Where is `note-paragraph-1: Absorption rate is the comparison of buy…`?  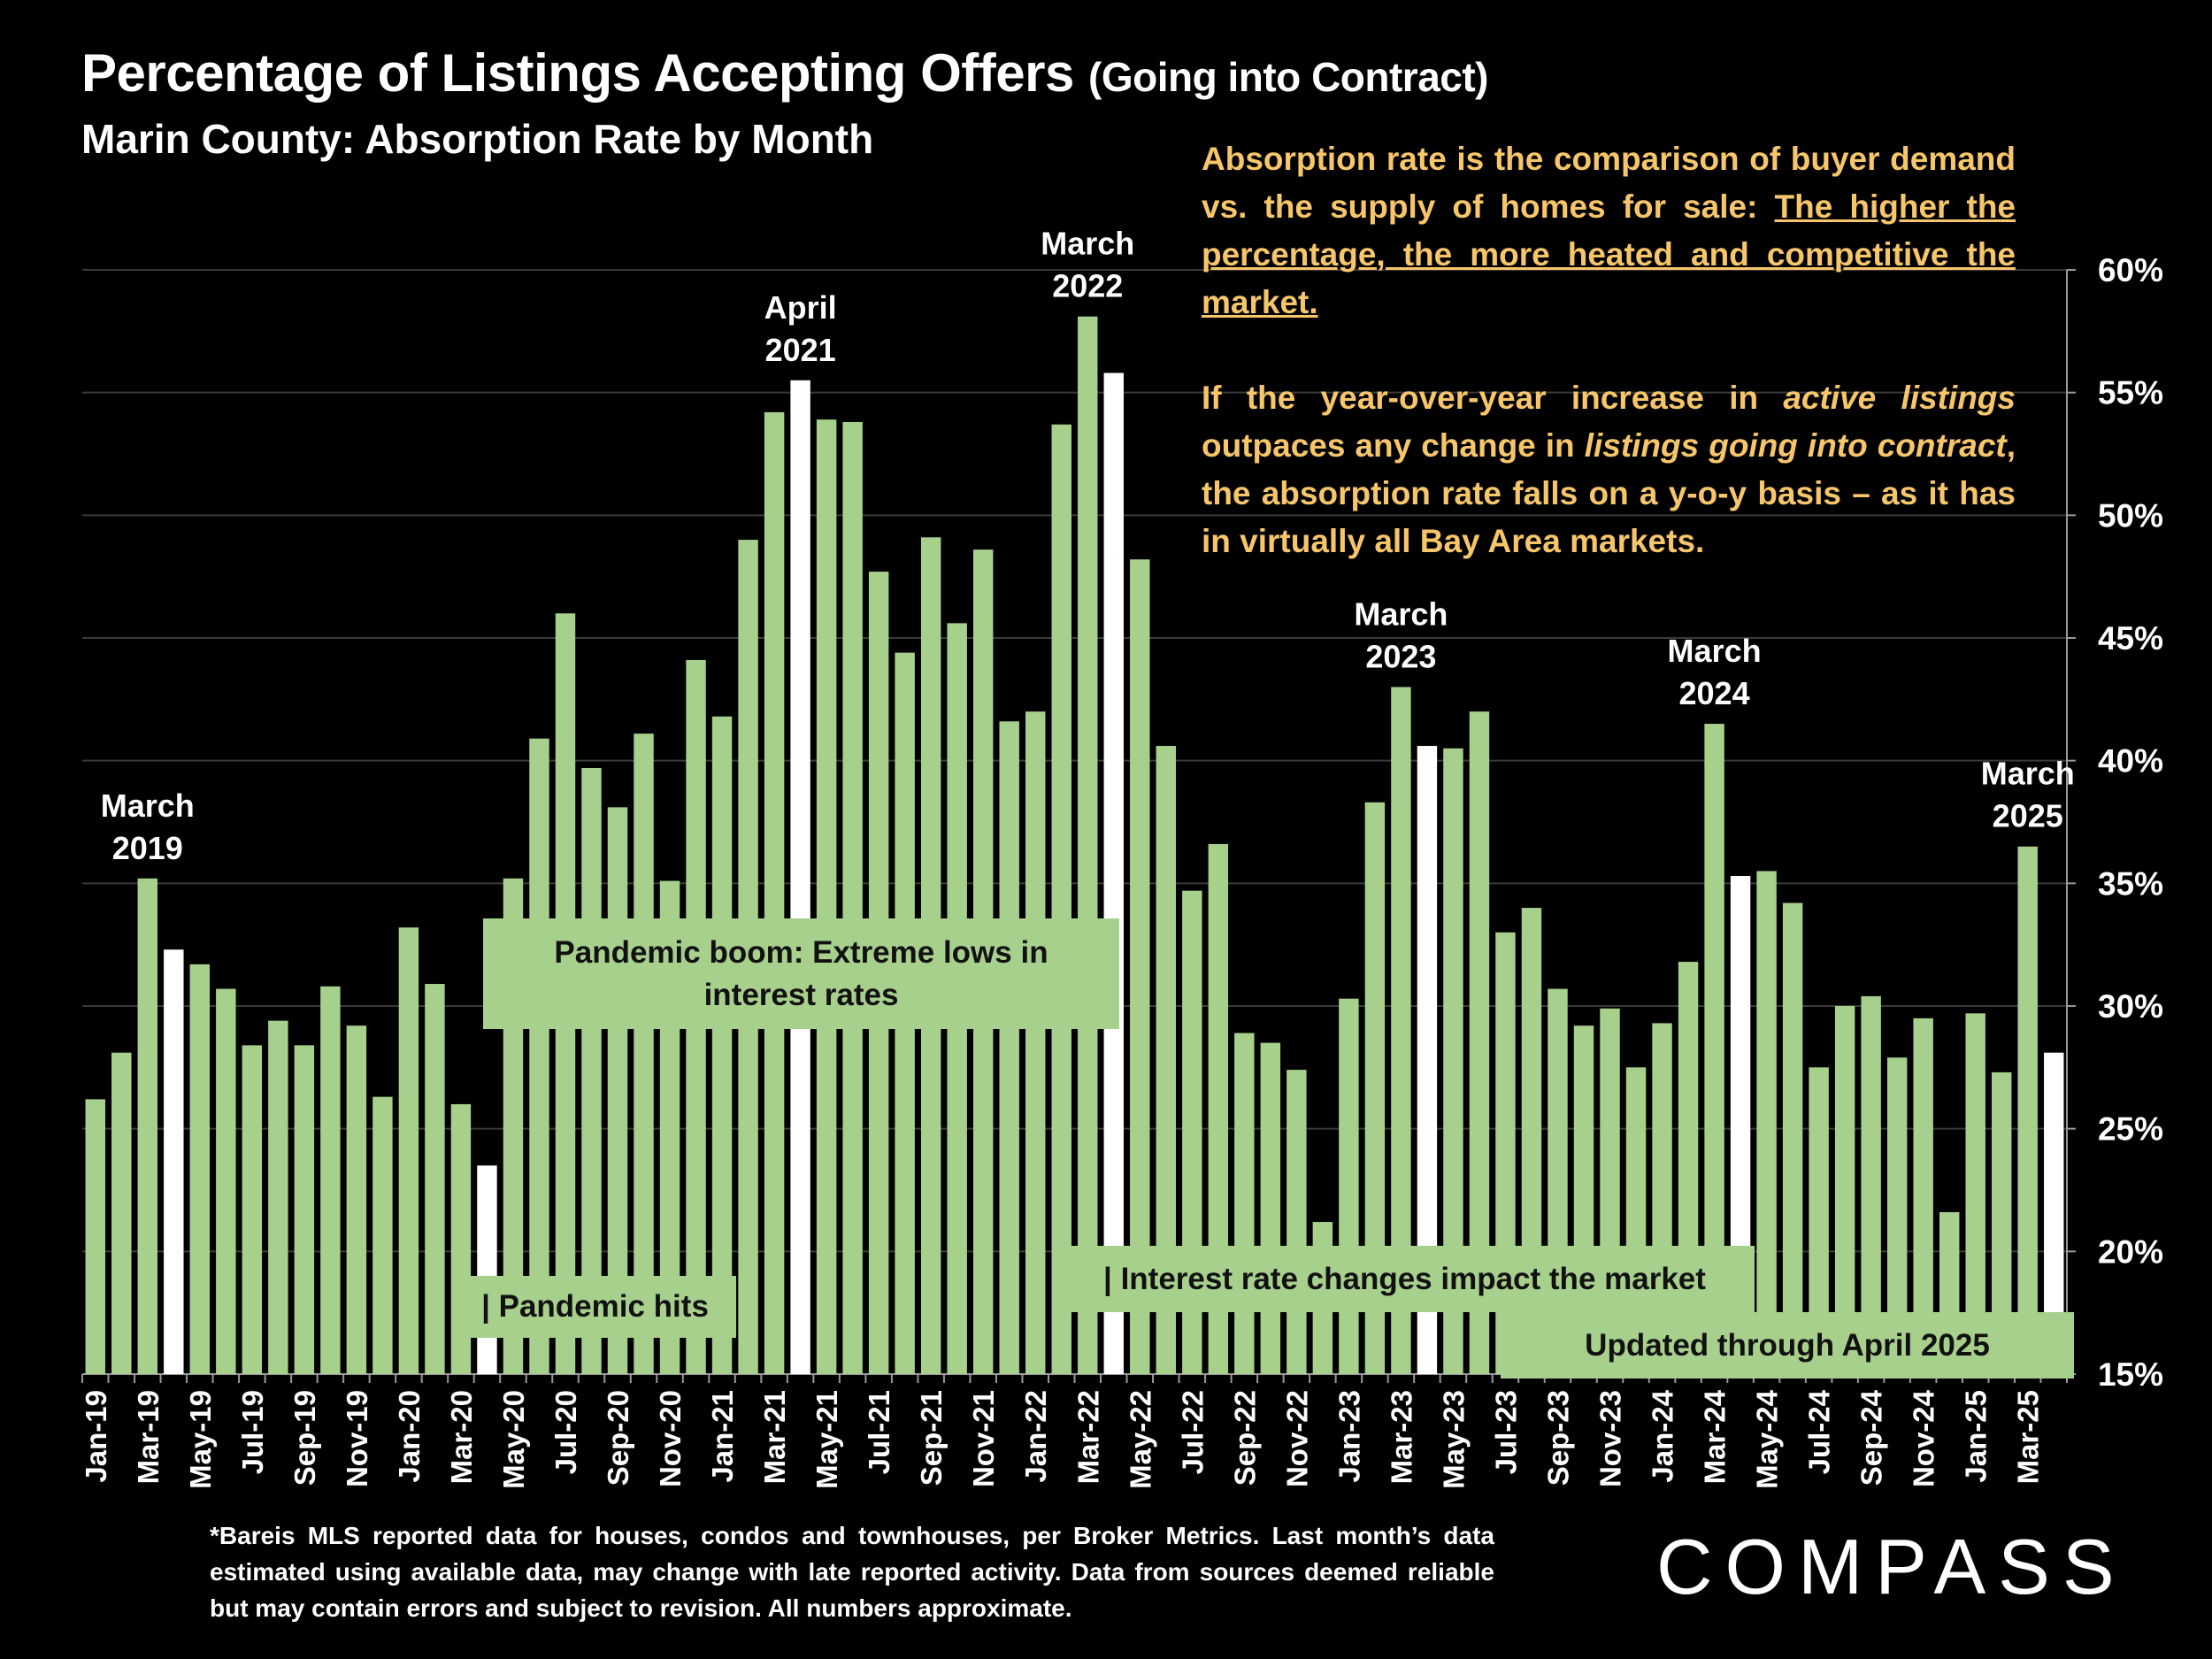
note-paragraph-1: Absorption rate is the comparison of buy… is located at coordinates (1609, 231).